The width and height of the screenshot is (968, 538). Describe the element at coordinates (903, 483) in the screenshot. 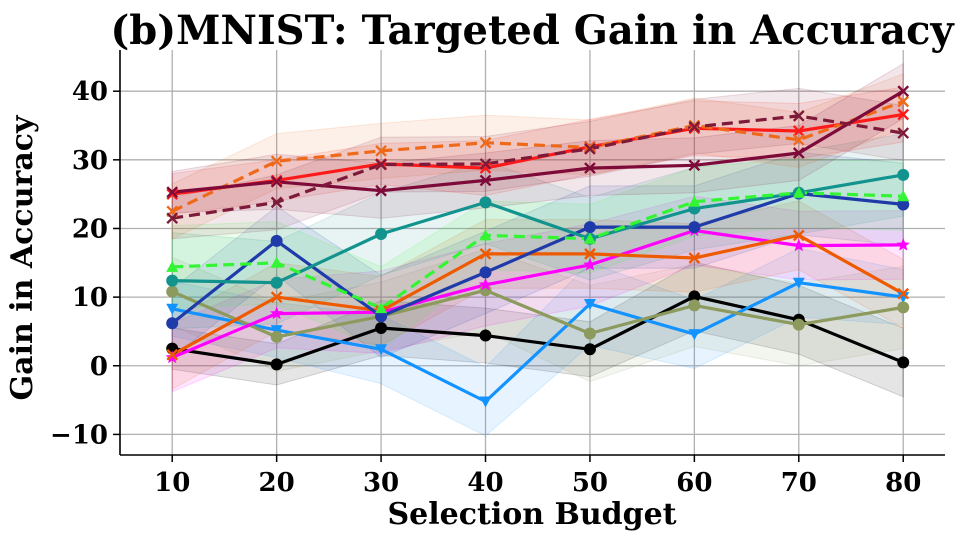

I see `x-tick-label: 80` at that location.